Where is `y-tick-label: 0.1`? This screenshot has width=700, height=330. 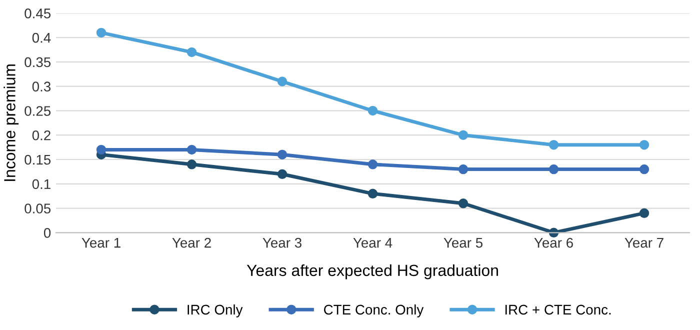
y-tick-label: 0.1 is located at coordinates (41, 184).